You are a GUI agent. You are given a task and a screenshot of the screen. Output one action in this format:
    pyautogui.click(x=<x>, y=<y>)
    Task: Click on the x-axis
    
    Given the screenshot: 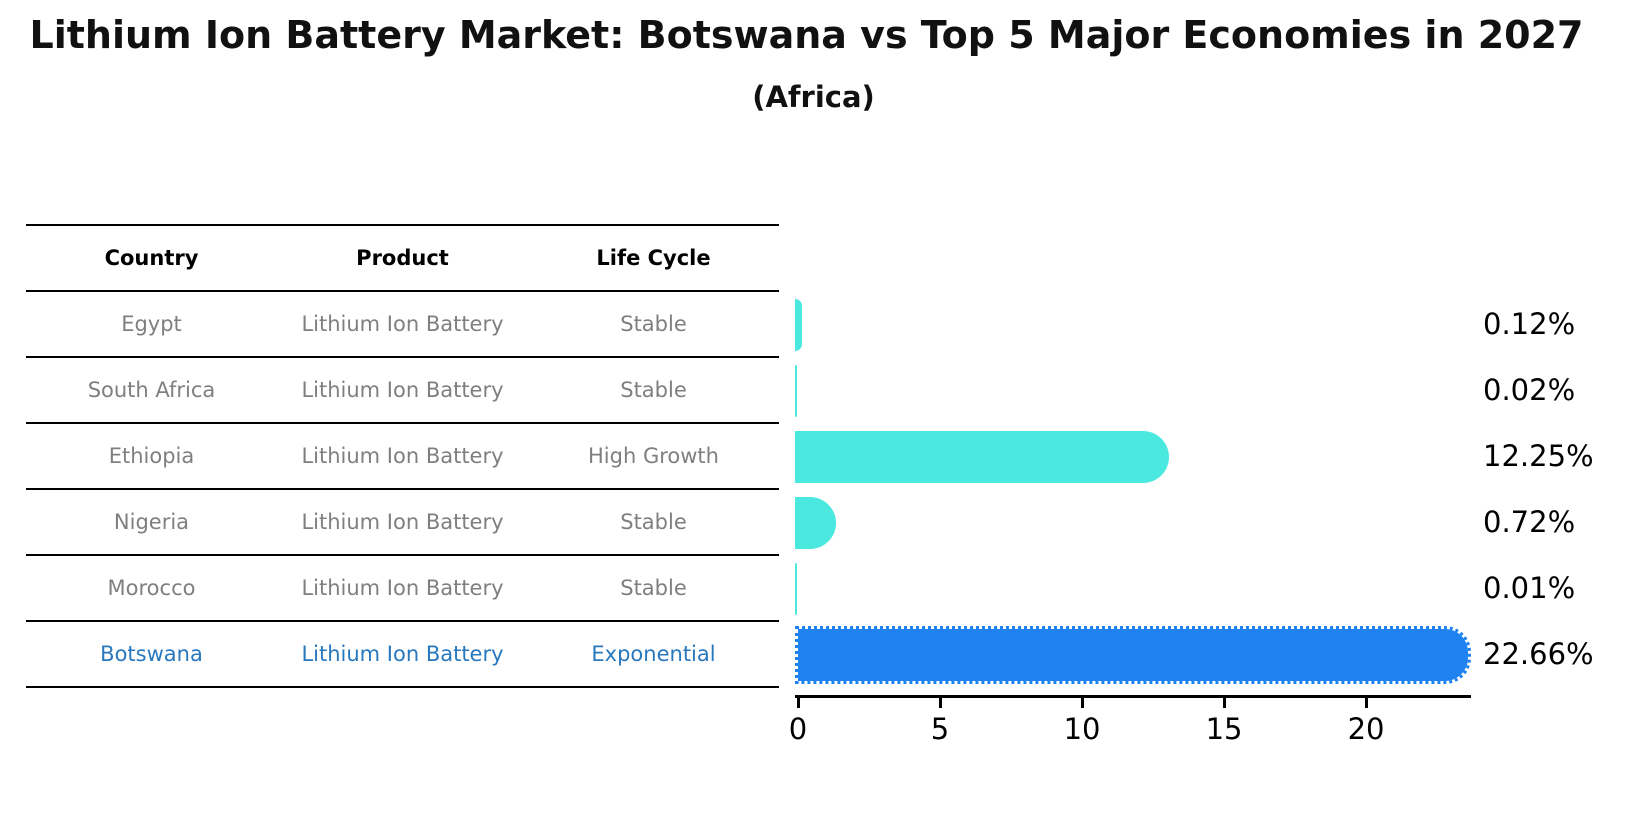 What is the action you would take?
    pyautogui.click(x=1133, y=696)
    